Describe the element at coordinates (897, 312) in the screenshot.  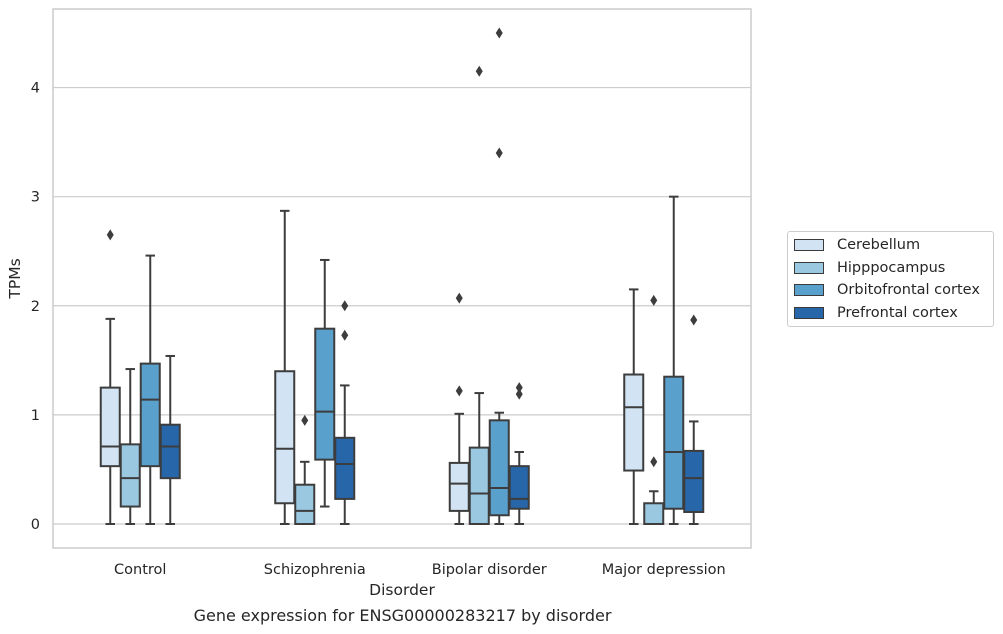
I see `legend-label: Prefrontal cortex` at that location.